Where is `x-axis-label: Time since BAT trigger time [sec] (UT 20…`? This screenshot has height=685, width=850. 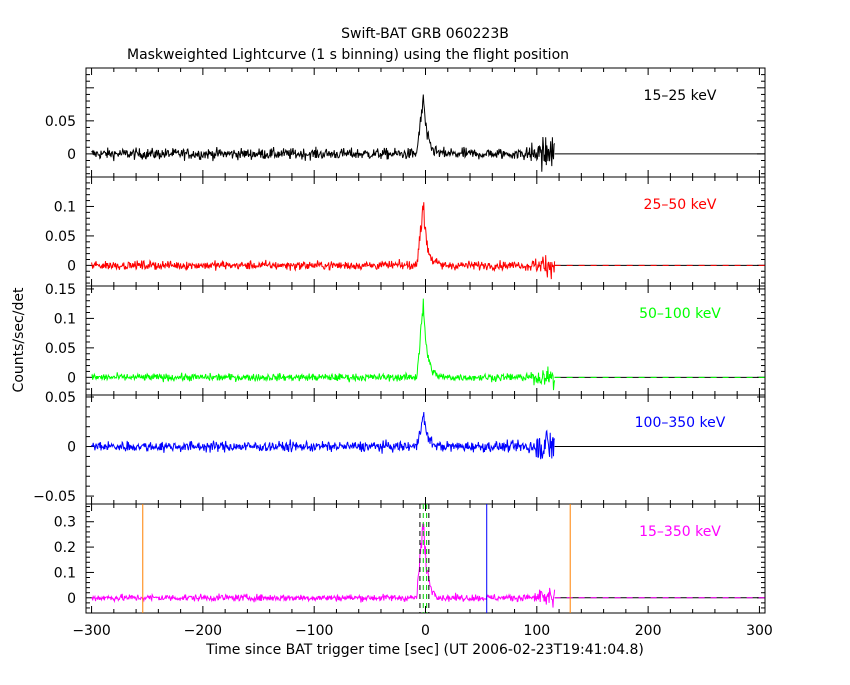
x-axis-label: Time since BAT trigger time [sec] (UT 20… is located at coordinates (424, 650).